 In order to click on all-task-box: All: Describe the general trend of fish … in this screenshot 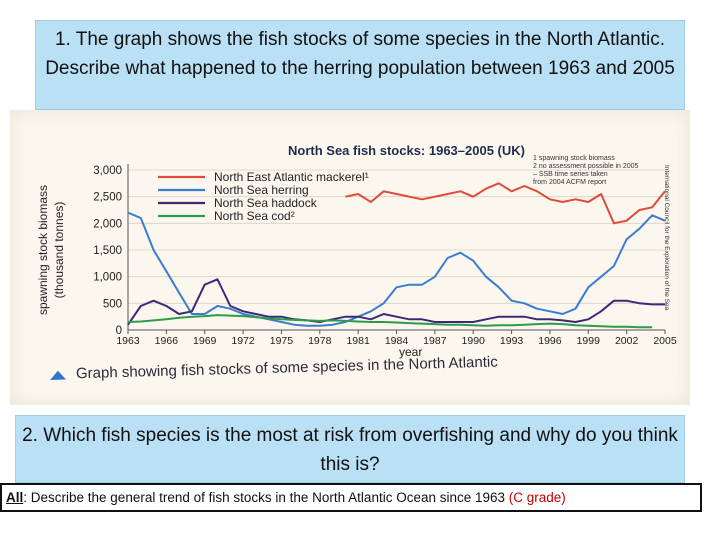, I will do `click(351, 497)`.